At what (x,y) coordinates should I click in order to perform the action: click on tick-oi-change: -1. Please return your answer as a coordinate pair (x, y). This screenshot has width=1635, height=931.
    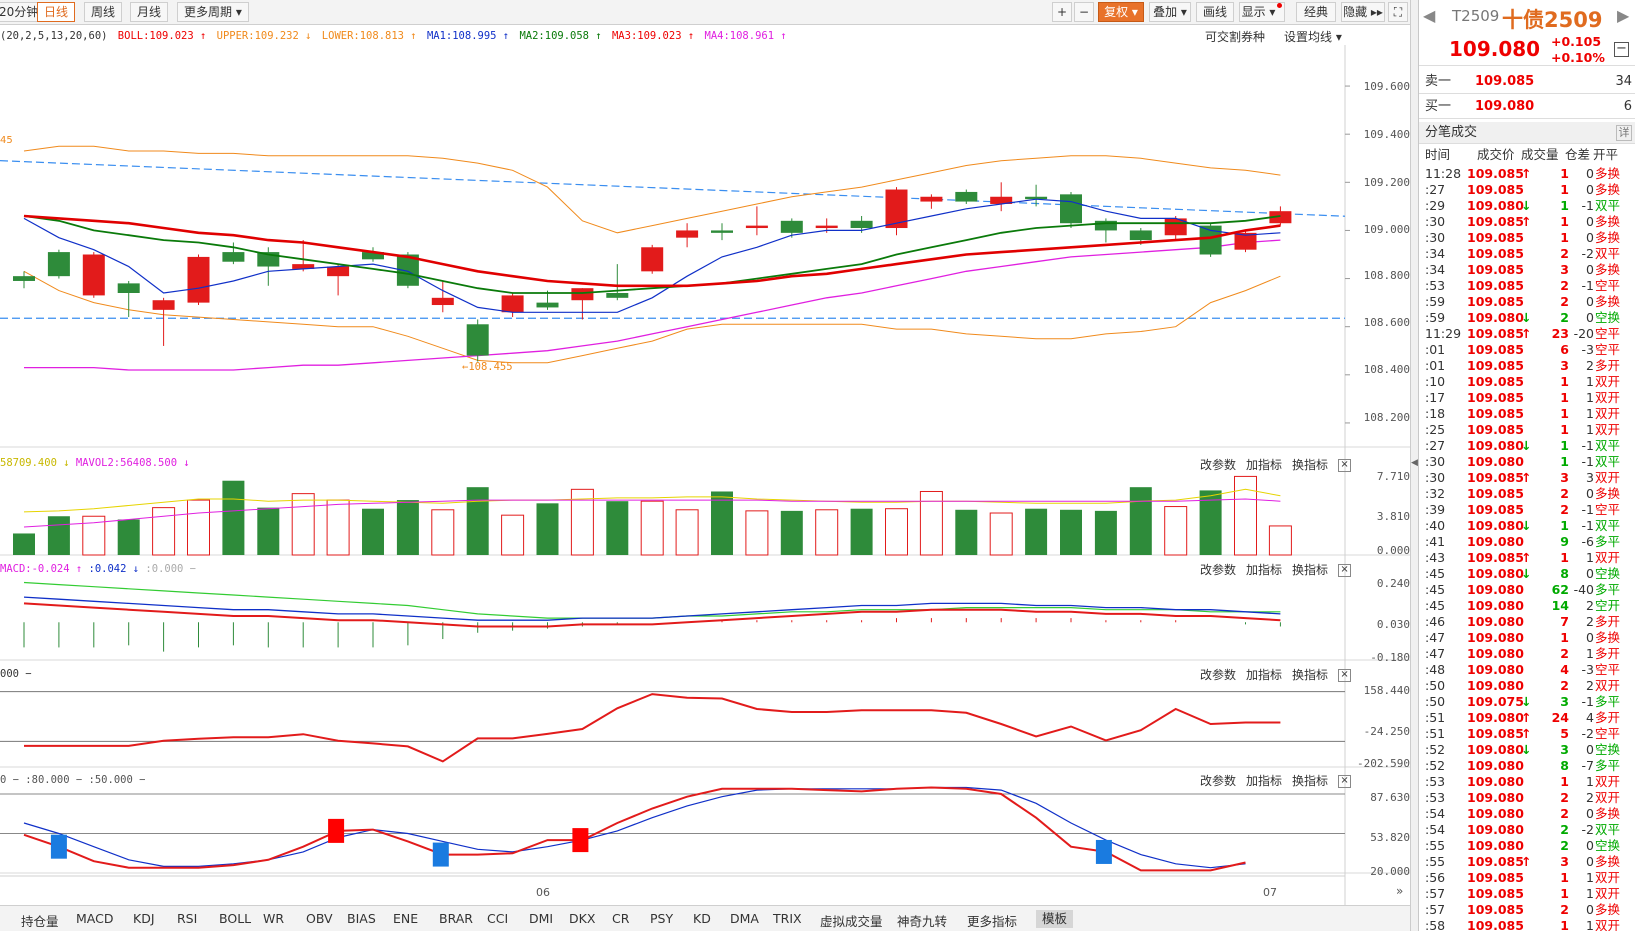
    Looking at the image, I should click on (1587, 701).